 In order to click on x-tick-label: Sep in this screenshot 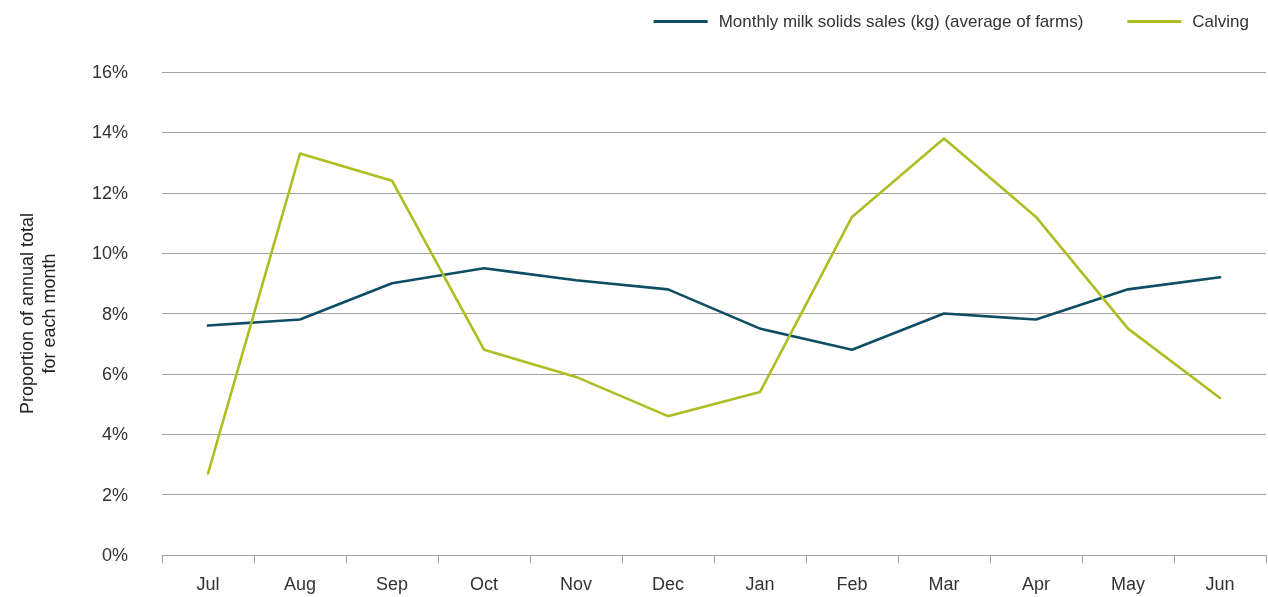, I will do `click(392, 584)`.